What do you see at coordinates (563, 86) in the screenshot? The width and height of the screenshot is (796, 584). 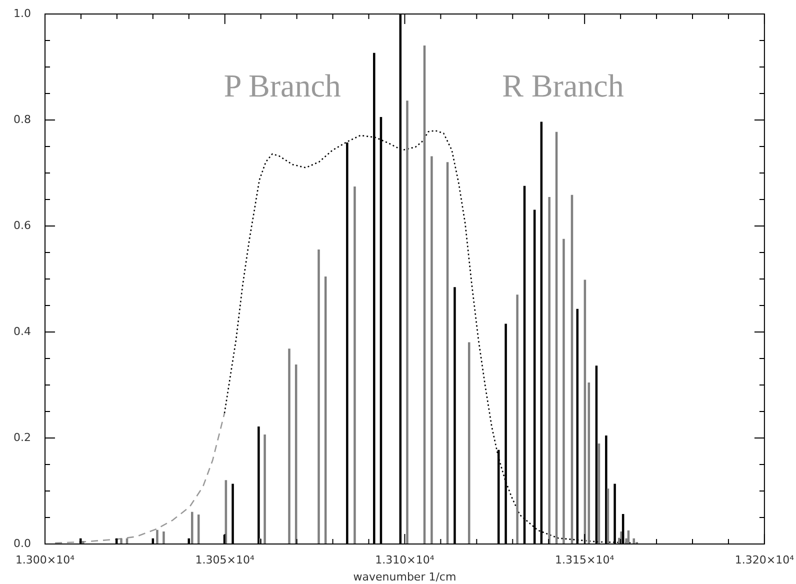 I see `annotation: R Branch` at bounding box center [563, 86].